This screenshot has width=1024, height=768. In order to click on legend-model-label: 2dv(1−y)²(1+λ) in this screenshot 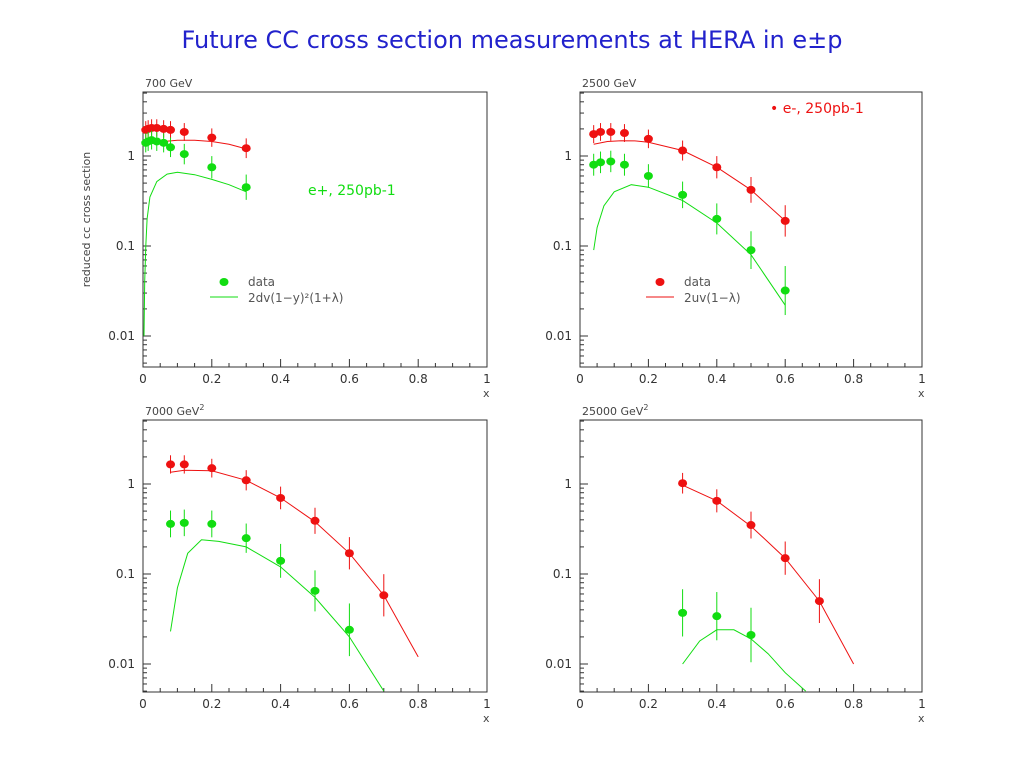, I will do `click(295, 298)`.